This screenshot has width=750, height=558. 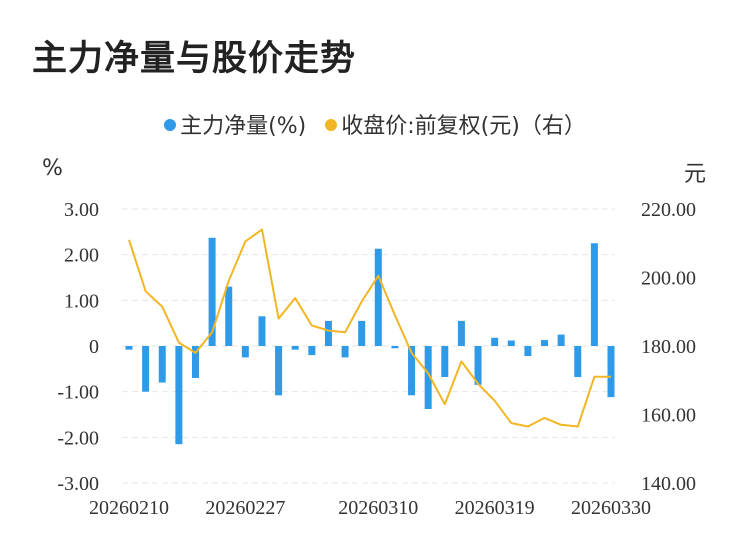 I want to click on legend-label-main-flow: 主力净量(%), so click(x=243, y=126).